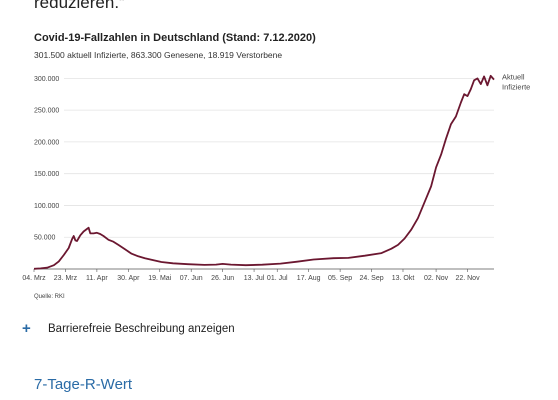 The width and height of the screenshot is (558, 400). I want to click on x-tick-label: 24. Sep, so click(371, 278).